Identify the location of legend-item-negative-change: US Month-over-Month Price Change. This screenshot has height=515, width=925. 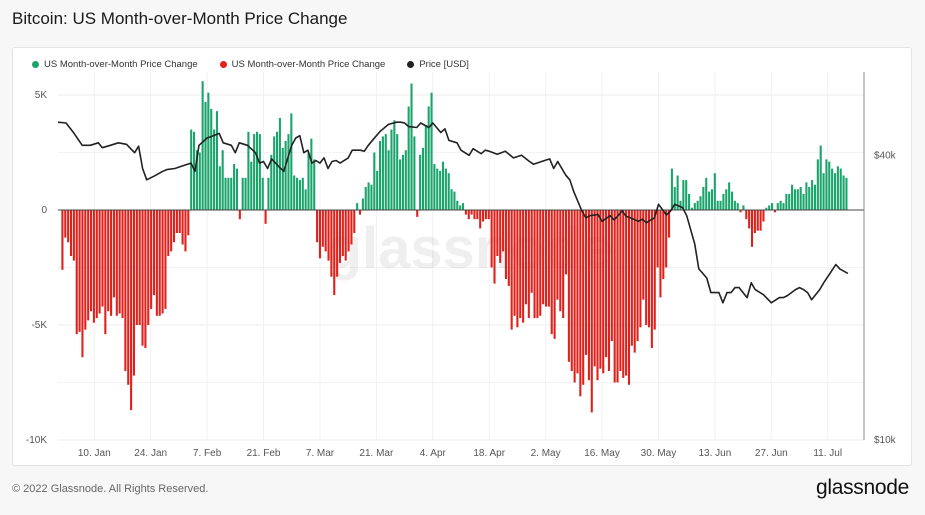
(302, 64).